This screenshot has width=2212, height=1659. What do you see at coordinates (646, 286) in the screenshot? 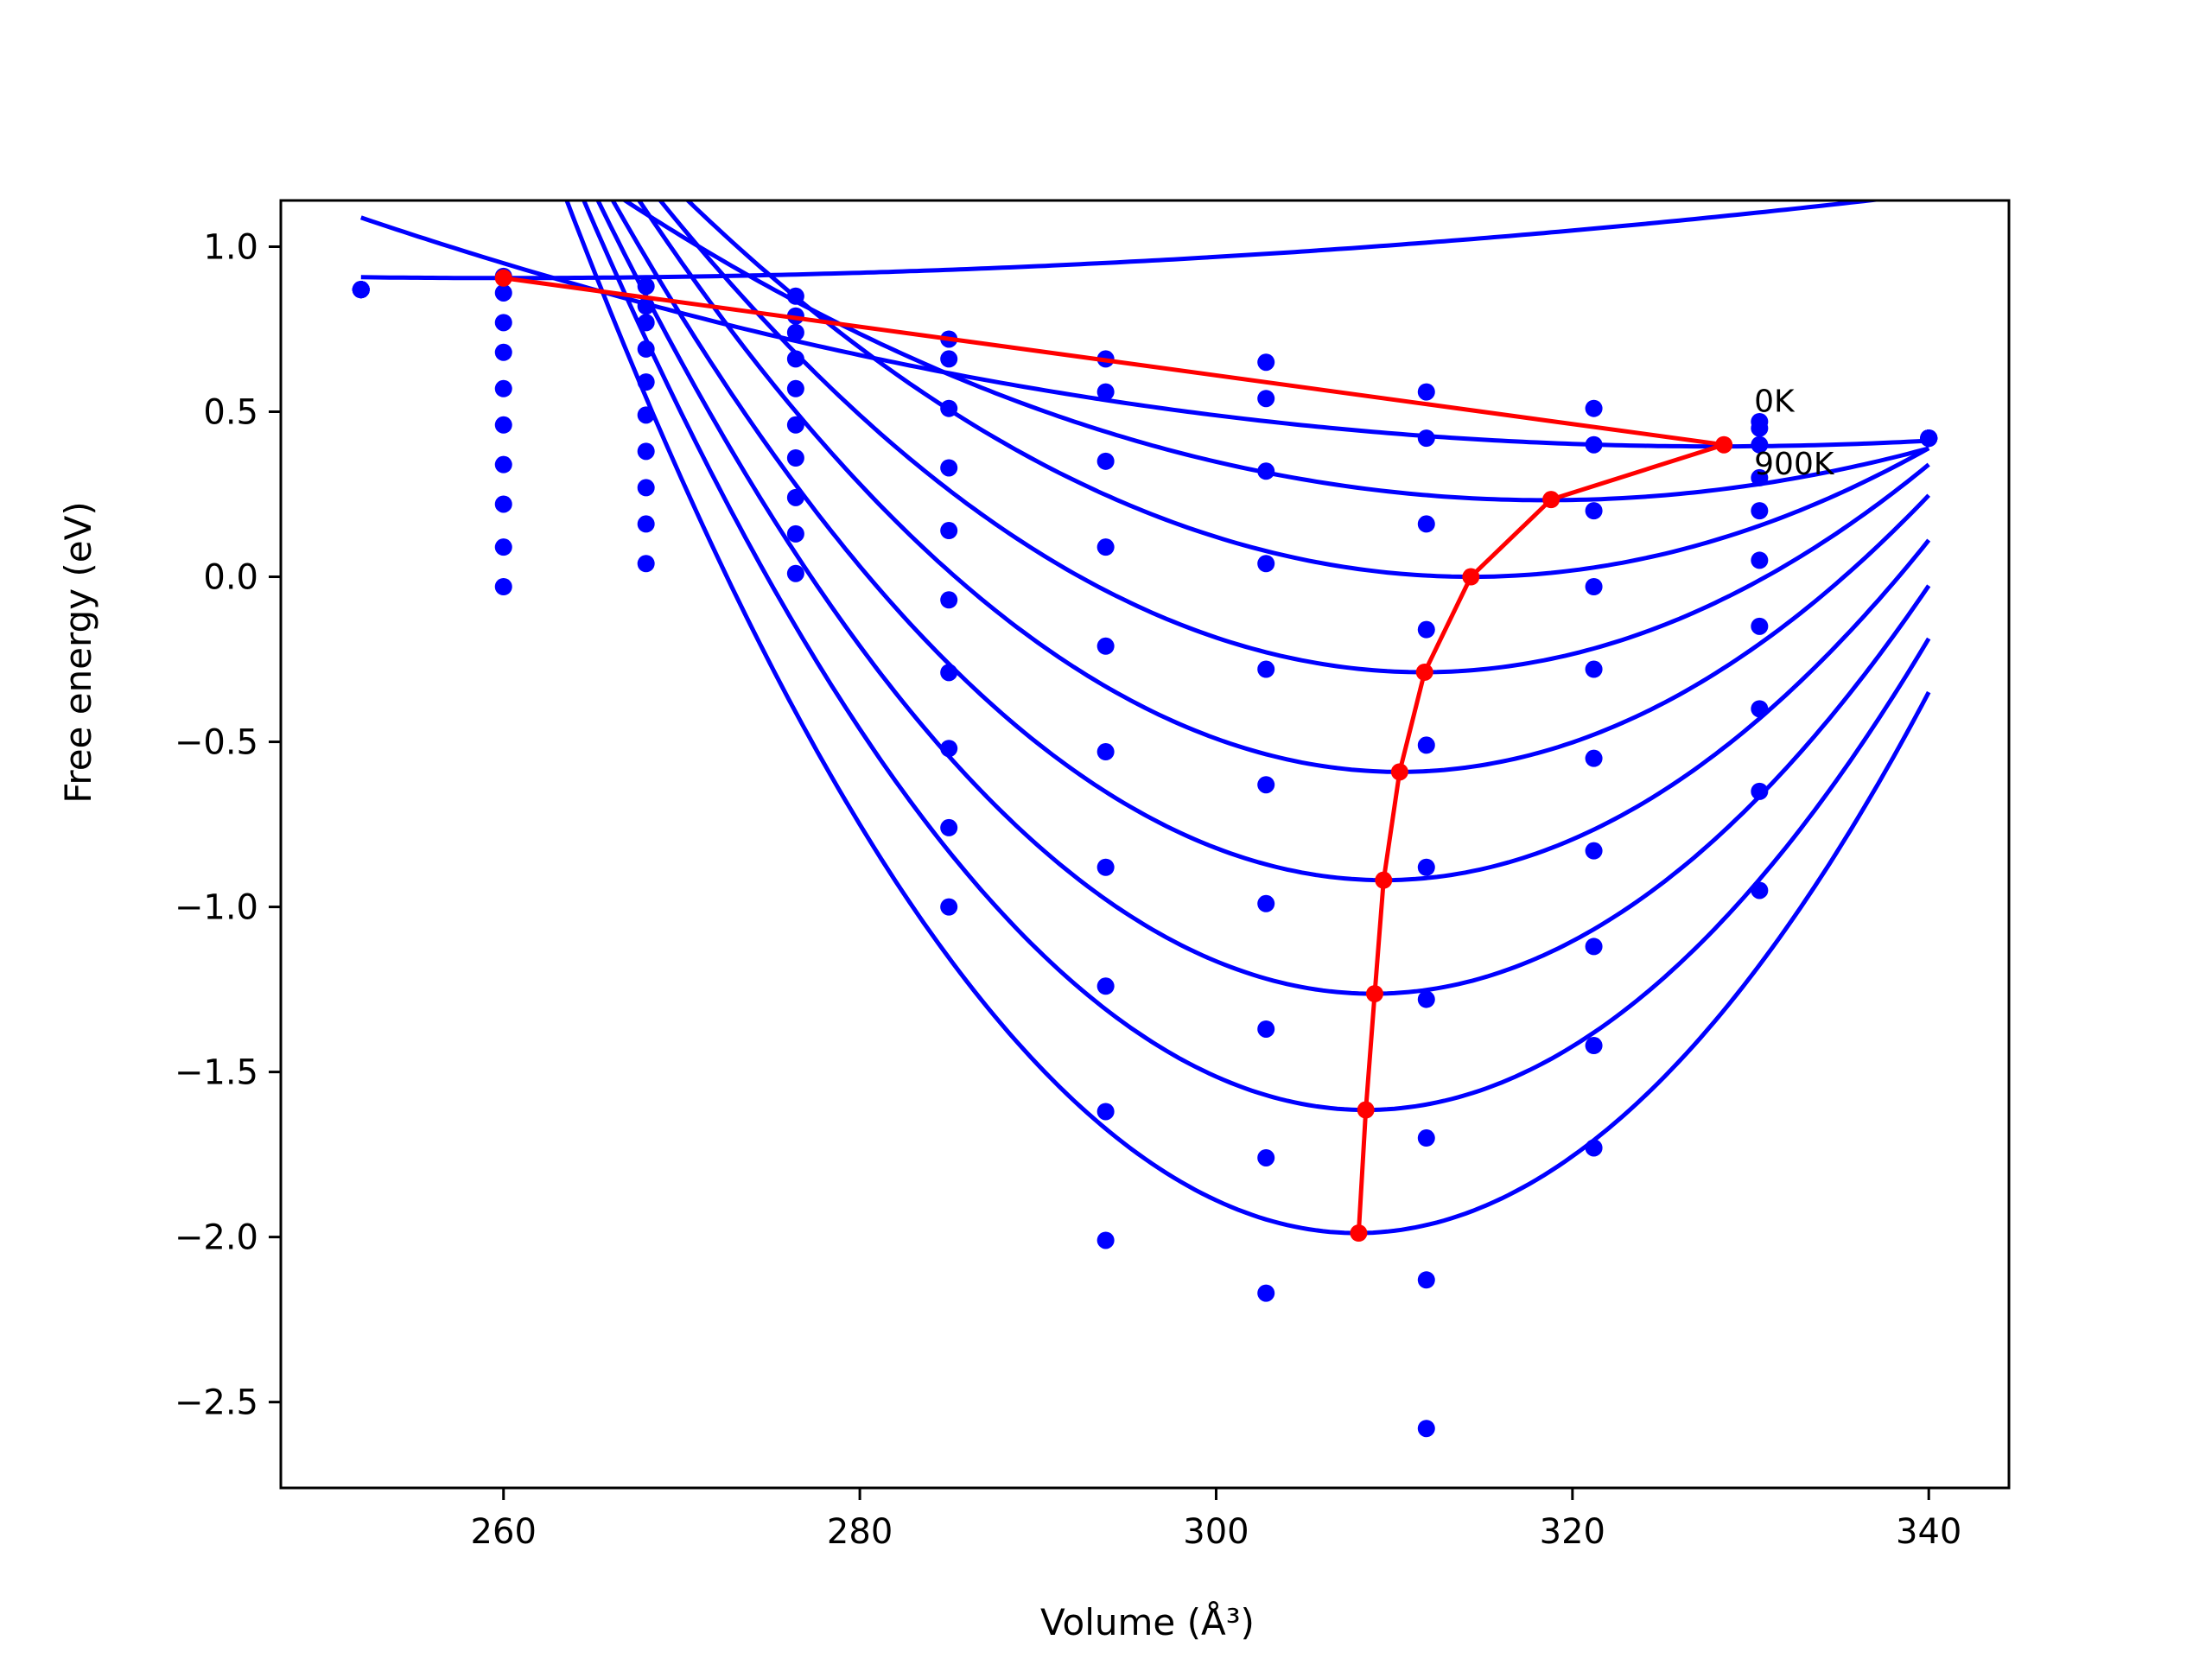
I see `data-point-s0-p2` at bounding box center [646, 286].